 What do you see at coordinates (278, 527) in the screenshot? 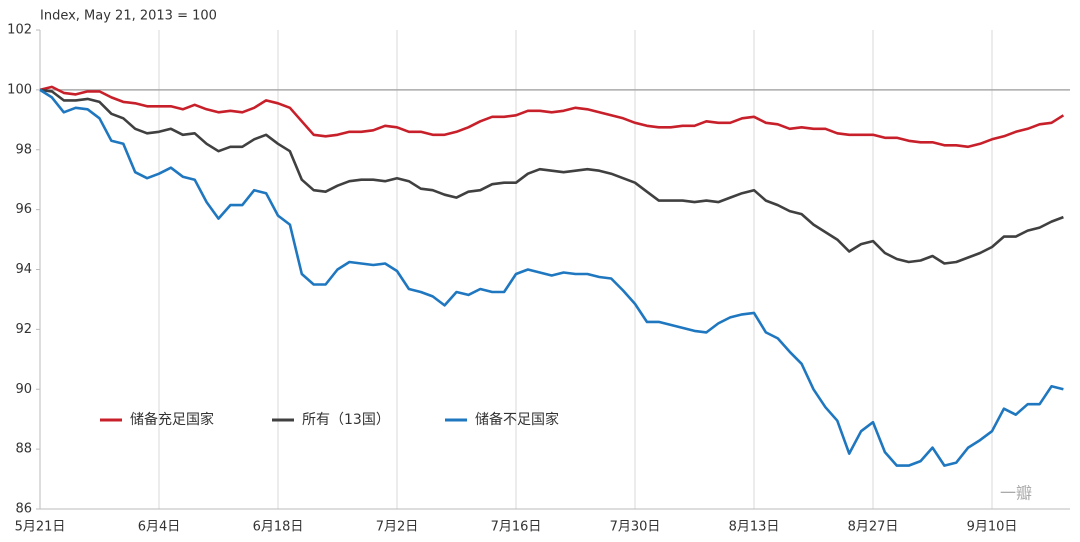
I see `x-tick-label: 6月18日` at bounding box center [278, 527].